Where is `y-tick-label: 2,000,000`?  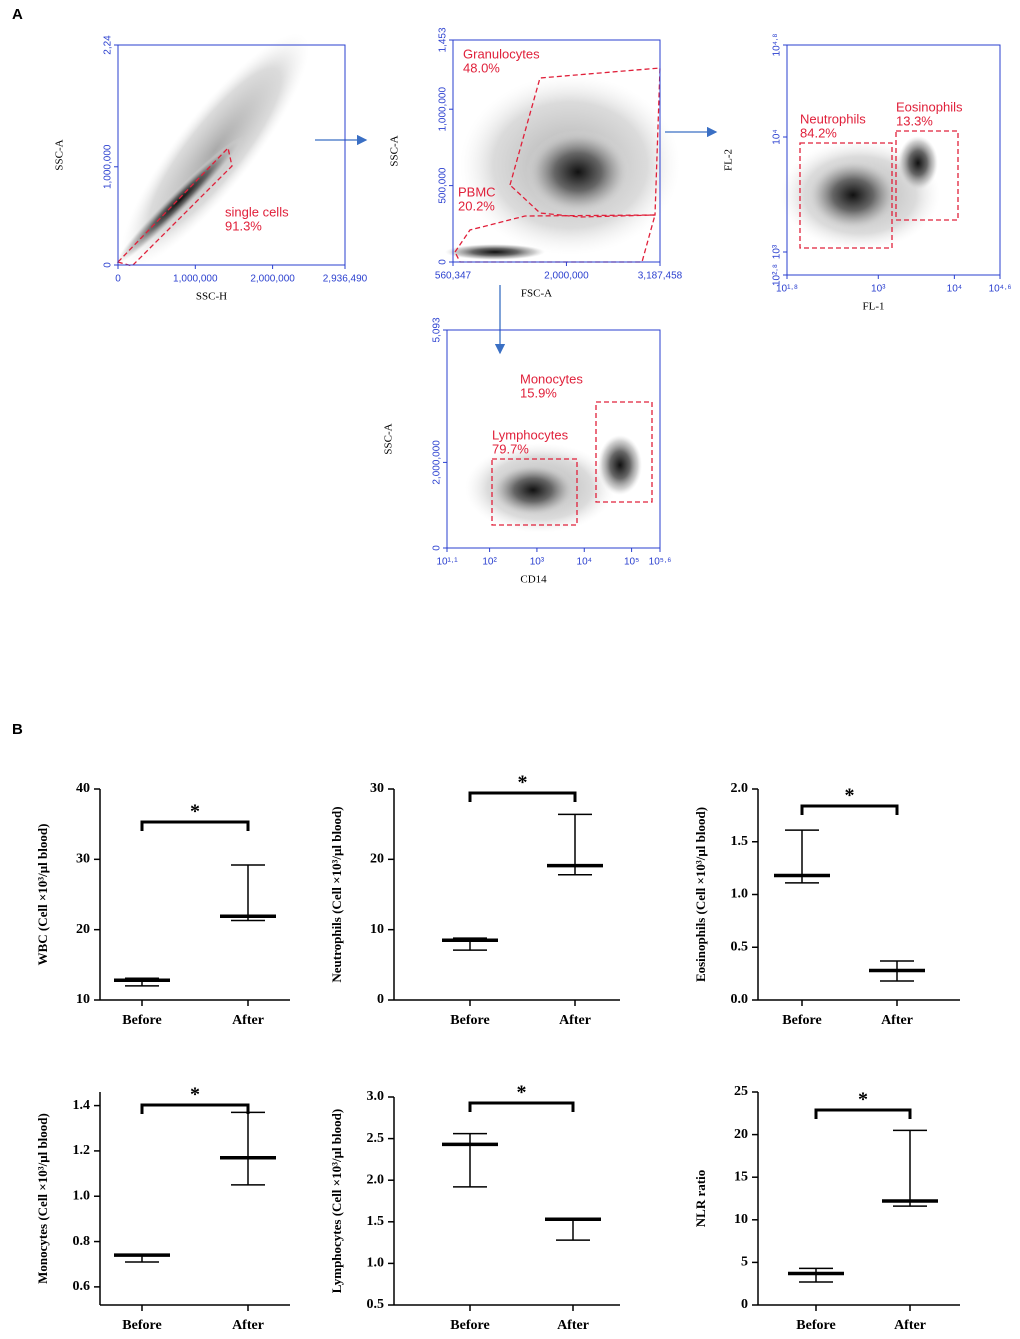
y-tick-label: 2,000,000 is located at coordinates (437, 462).